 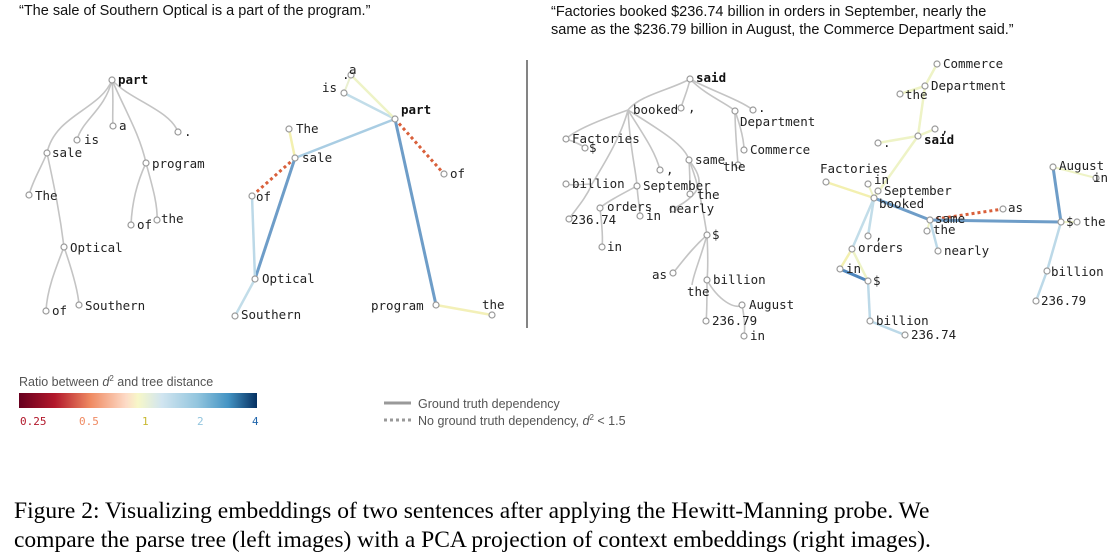 What do you see at coordinates (419, 146) in the screenshot?
I see `dashed-edge-part-of` at bounding box center [419, 146].